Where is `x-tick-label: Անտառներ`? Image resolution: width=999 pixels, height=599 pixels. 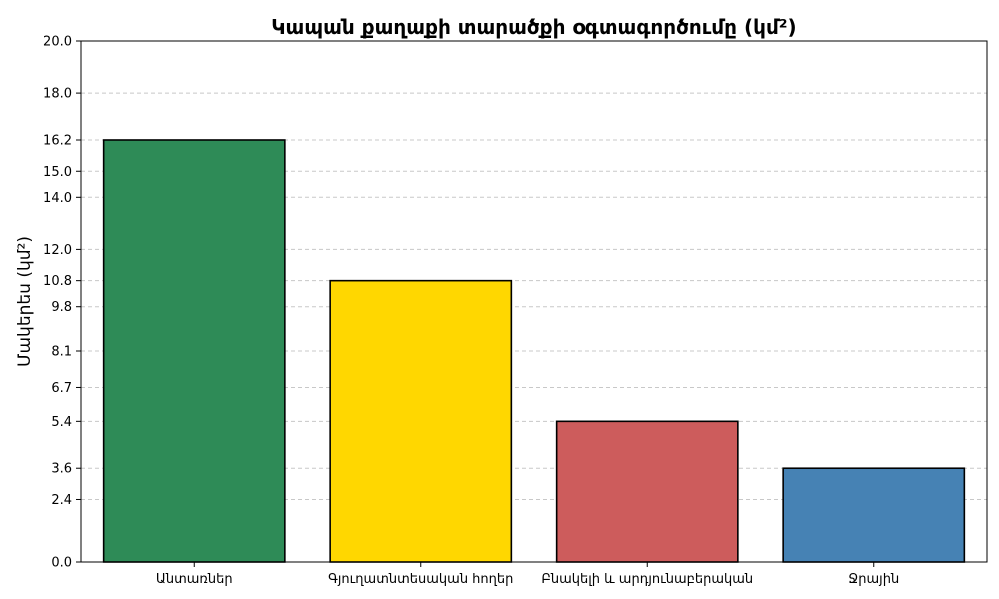 x-tick-label: Անտառներ is located at coordinates (194, 579).